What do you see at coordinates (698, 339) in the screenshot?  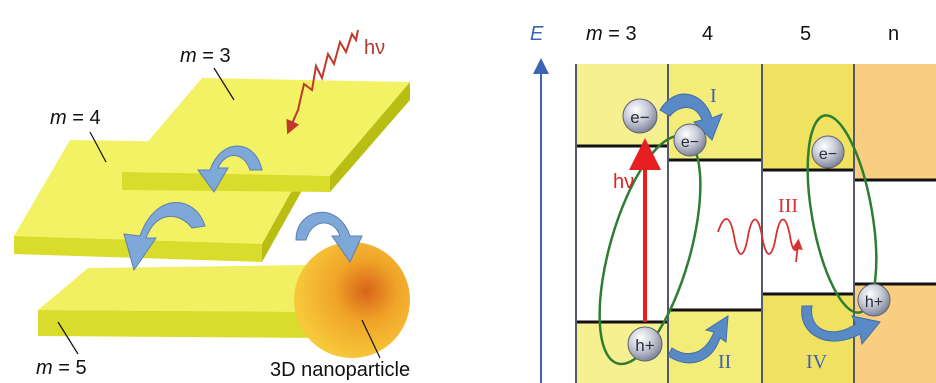 I see `hole-transfer-arrow` at bounding box center [698, 339].